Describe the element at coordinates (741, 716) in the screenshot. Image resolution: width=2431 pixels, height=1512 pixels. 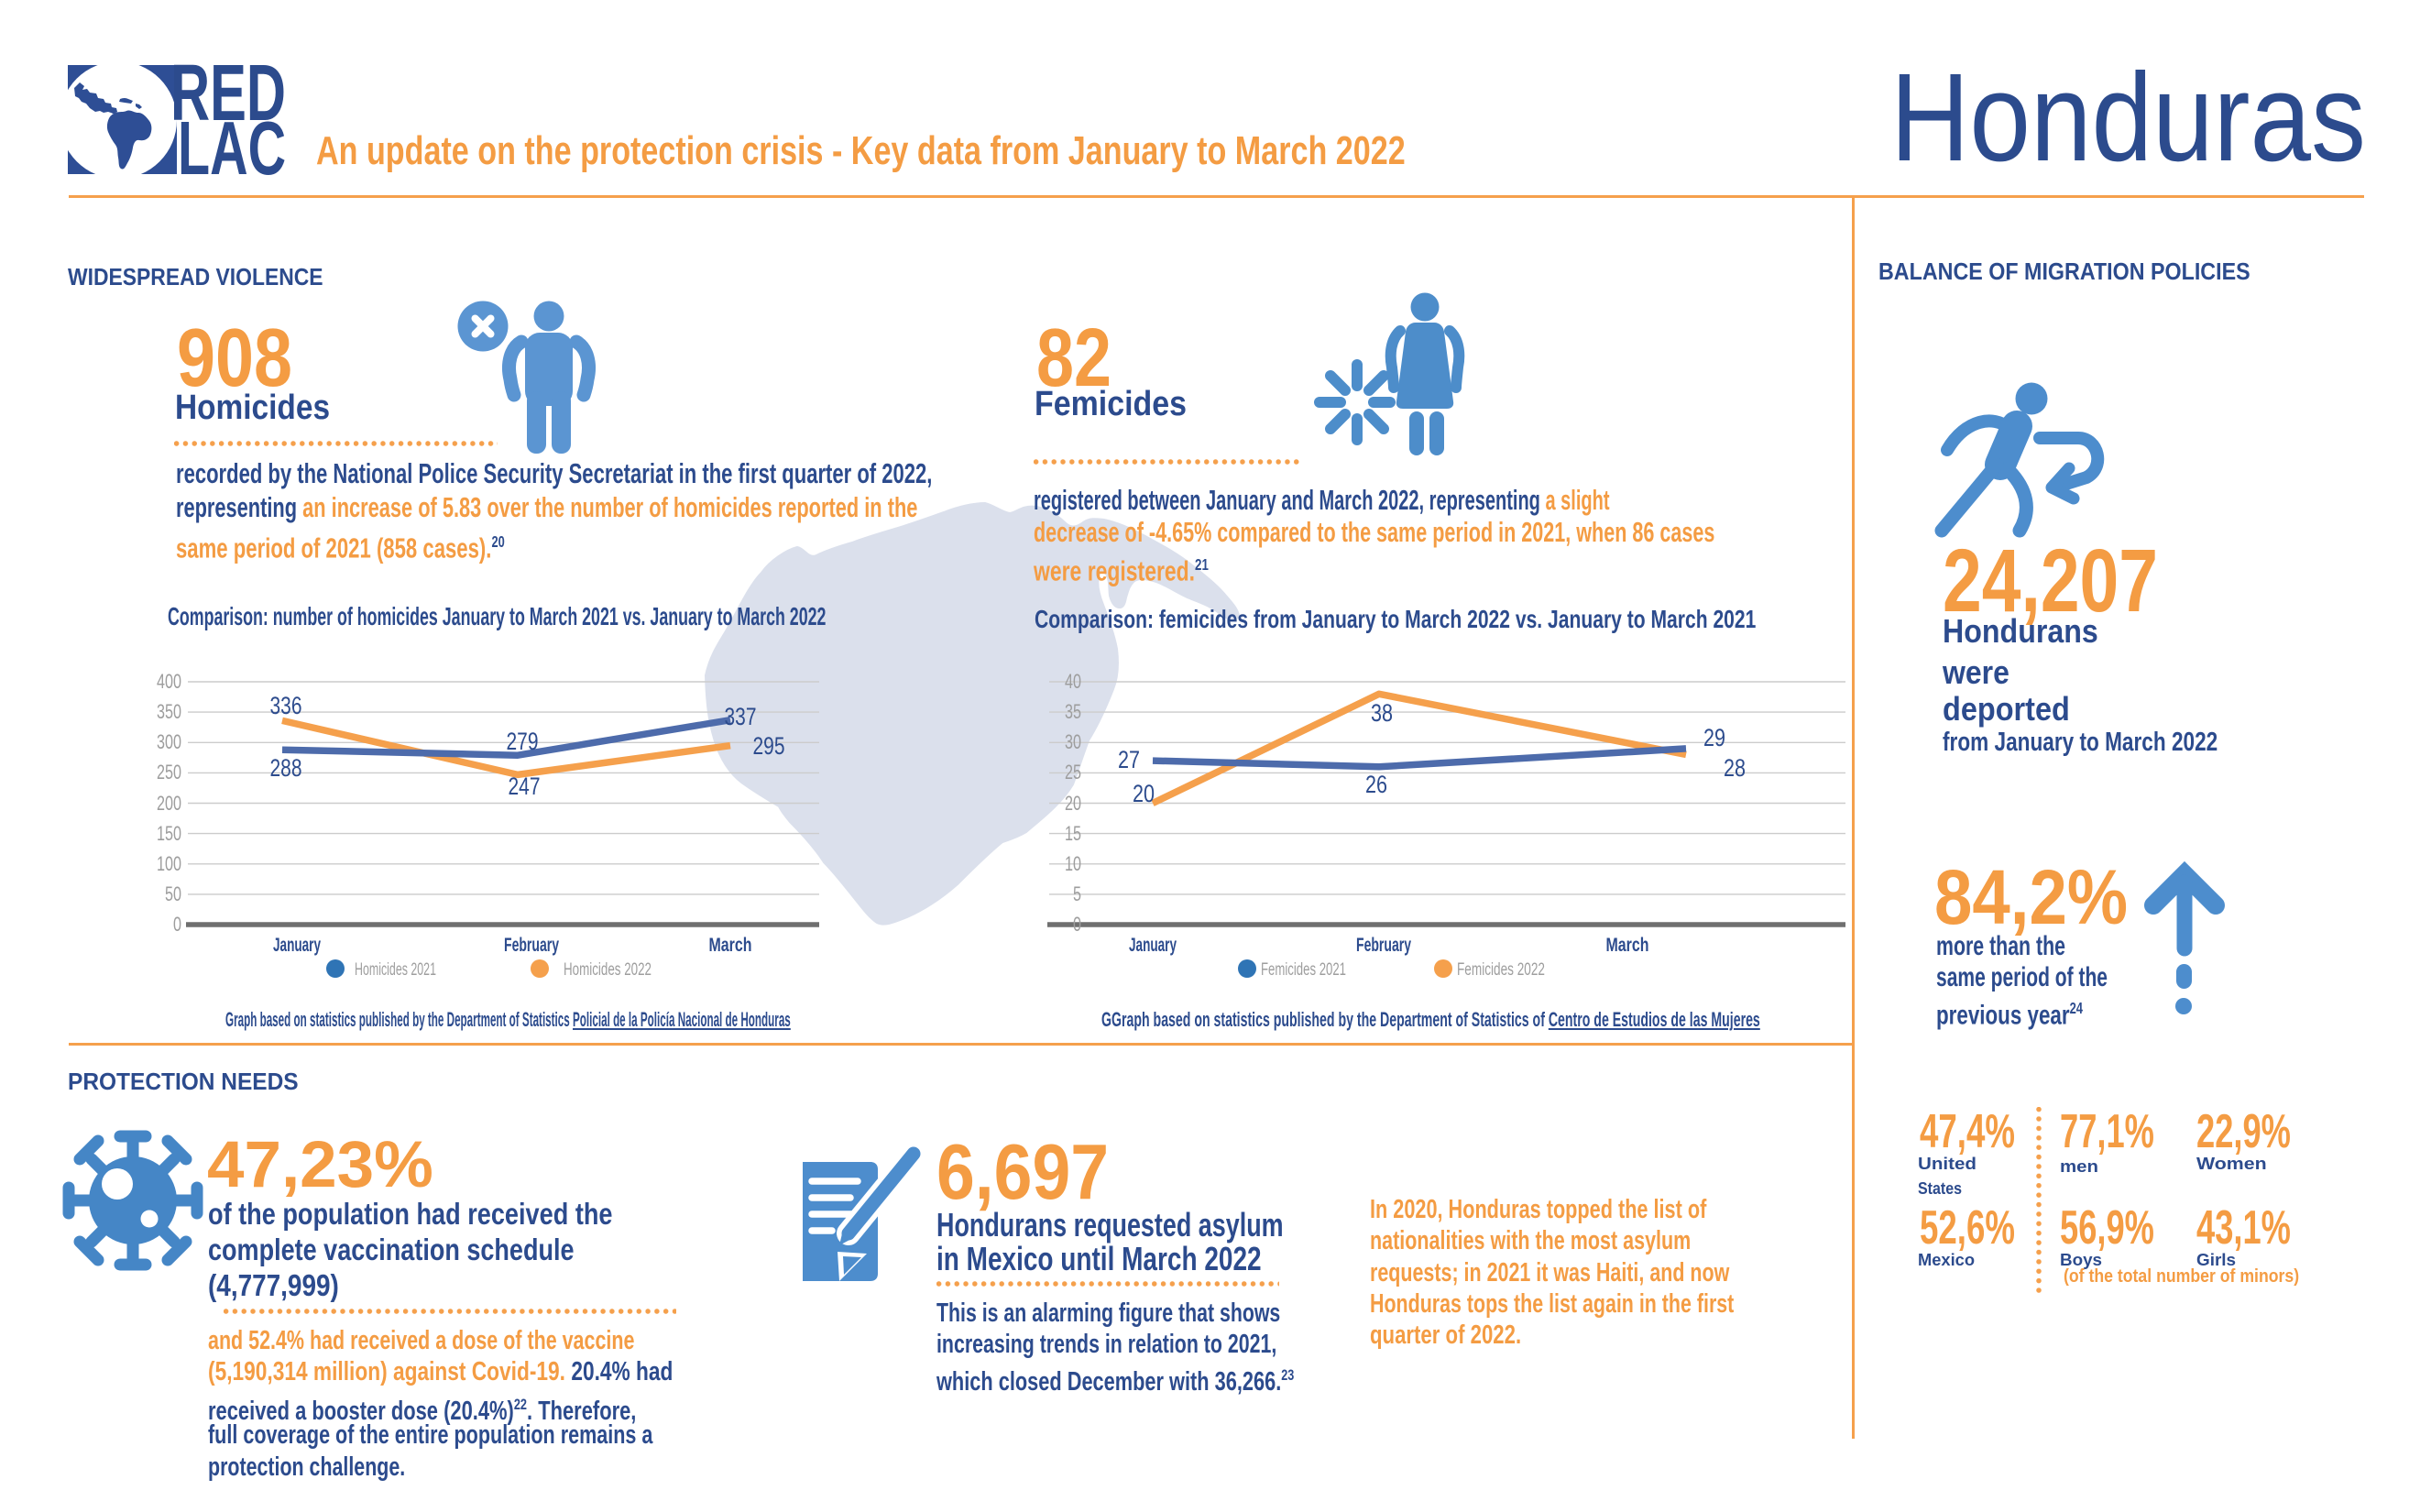
I see `svg-text: 337` at that location.